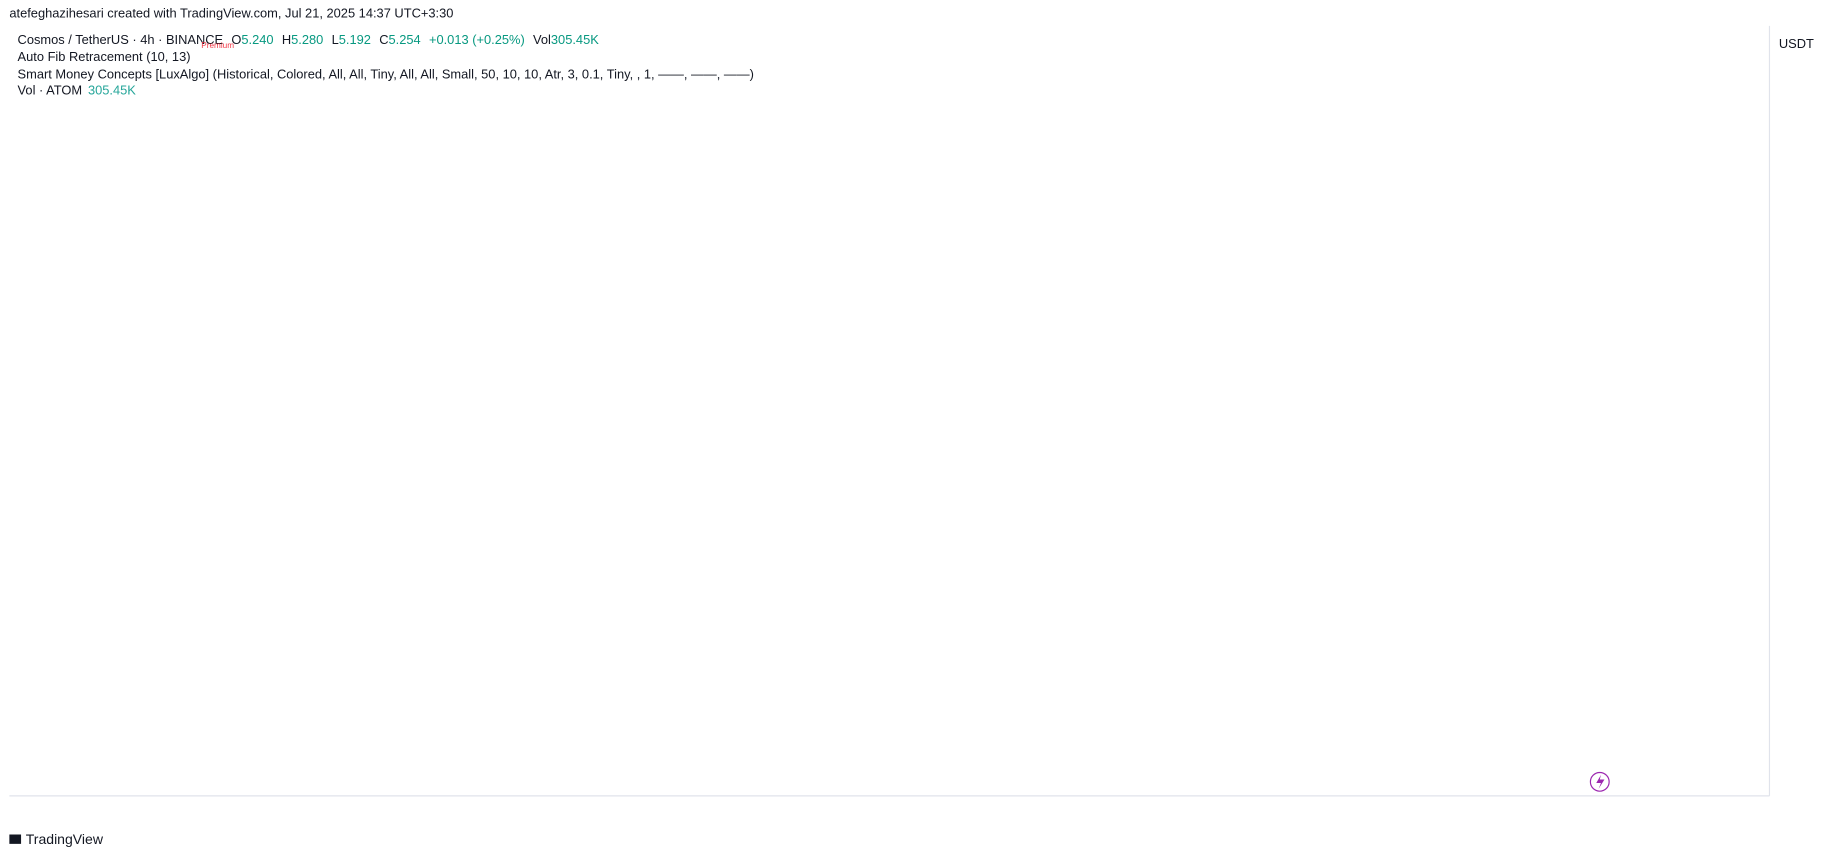 This screenshot has width=1835, height=858. What do you see at coordinates (112, 90) in the screenshot?
I see `volume-legend-value: 305.45K` at bounding box center [112, 90].